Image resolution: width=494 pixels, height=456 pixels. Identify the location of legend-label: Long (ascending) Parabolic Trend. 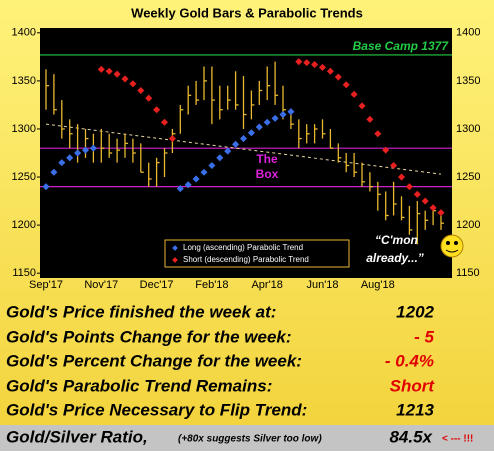
(243, 247).